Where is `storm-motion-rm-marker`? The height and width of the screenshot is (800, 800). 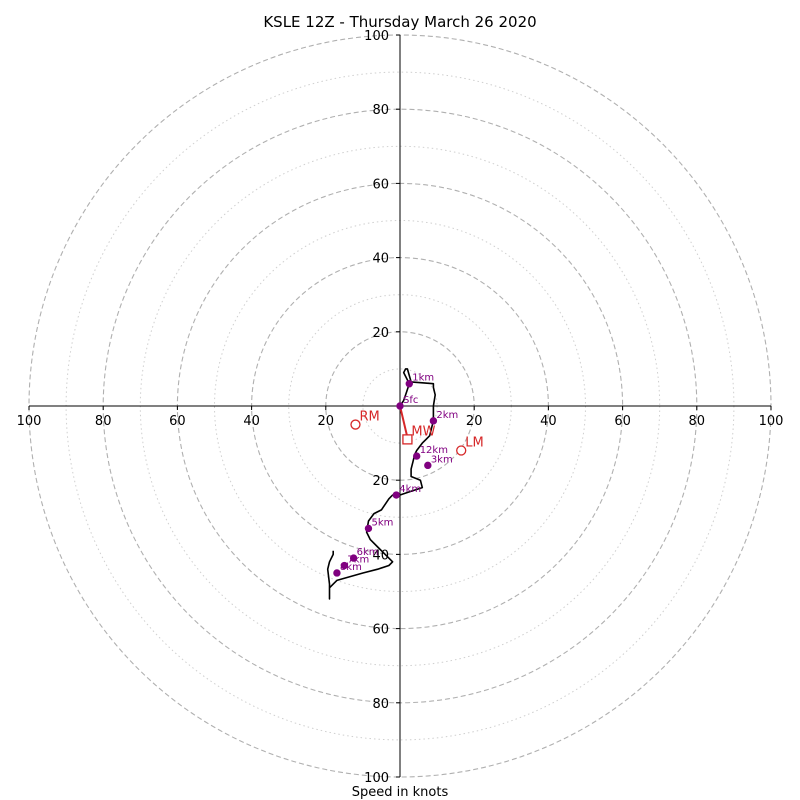 storm-motion-rm-marker is located at coordinates (355, 424).